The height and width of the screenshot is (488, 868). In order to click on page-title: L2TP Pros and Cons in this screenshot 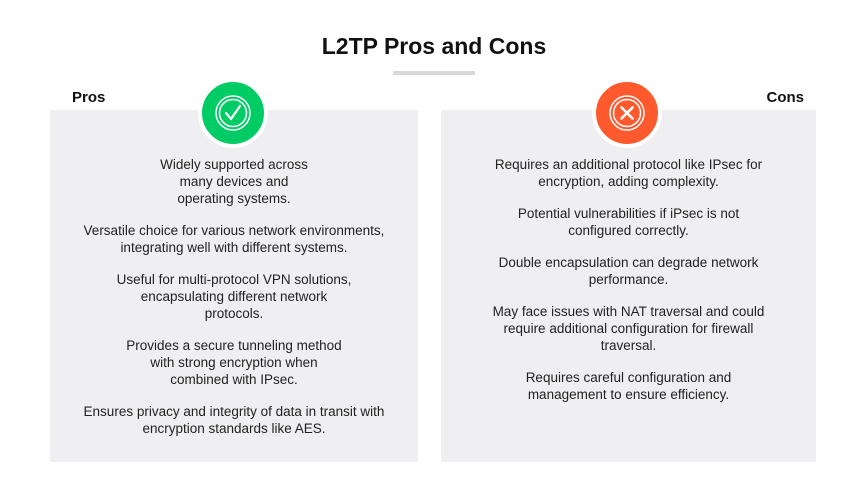, I will do `click(434, 46)`.